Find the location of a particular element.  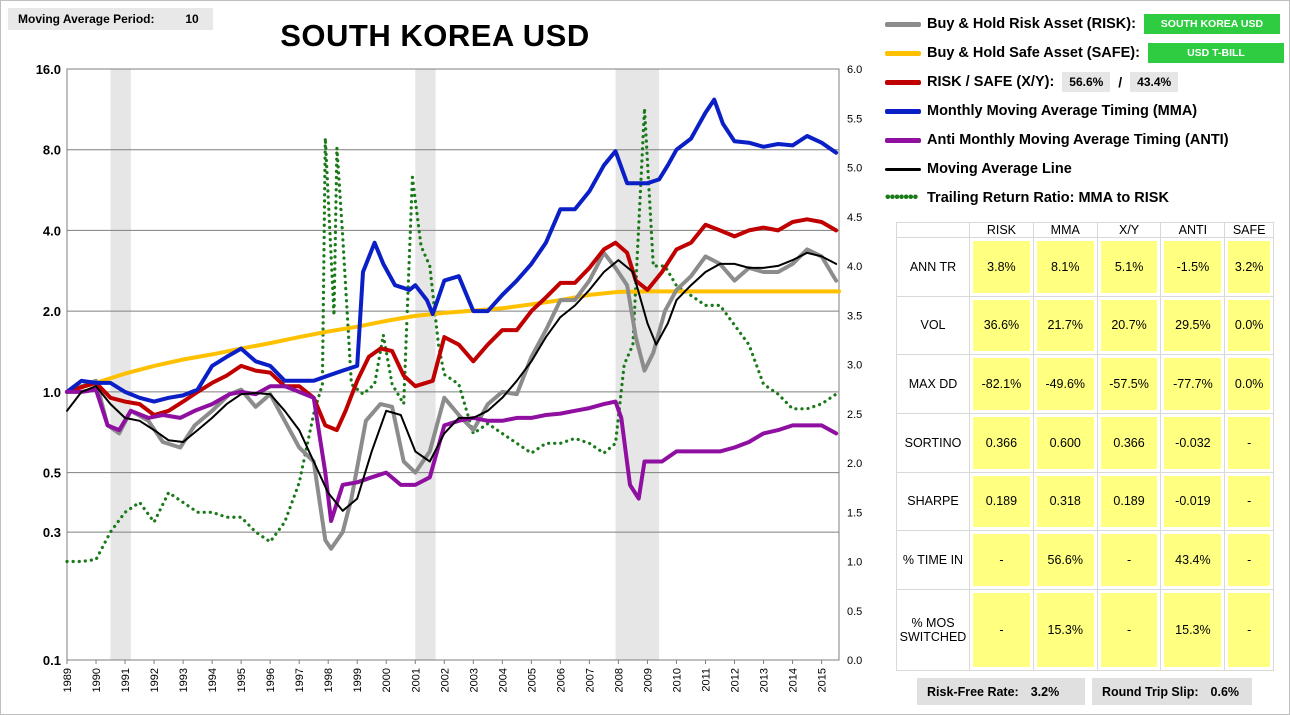

stats-cell: 0.366 is located at coordinates (1129, 442).